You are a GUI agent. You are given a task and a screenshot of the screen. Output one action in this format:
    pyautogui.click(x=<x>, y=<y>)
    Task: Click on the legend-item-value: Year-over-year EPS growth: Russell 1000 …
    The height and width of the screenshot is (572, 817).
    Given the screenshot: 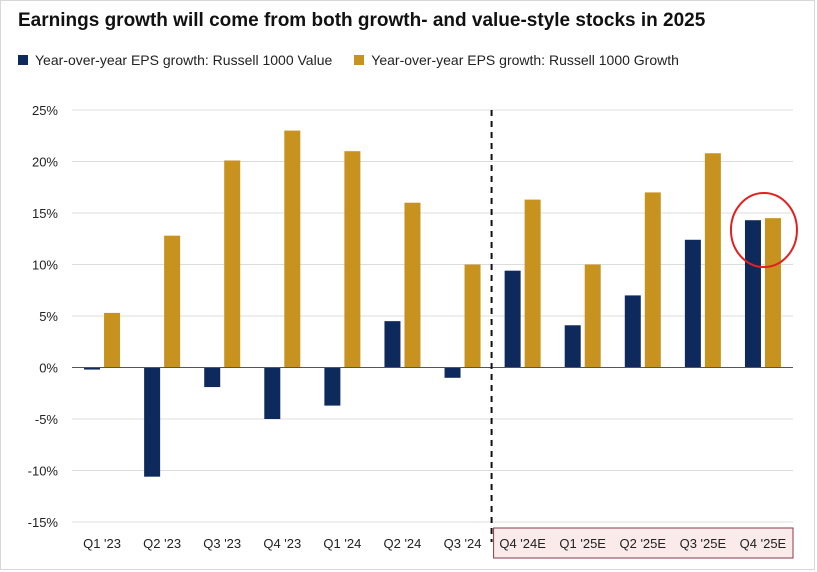 What is the action you would take?
    pyautogui.click(x=175, y=60)
    